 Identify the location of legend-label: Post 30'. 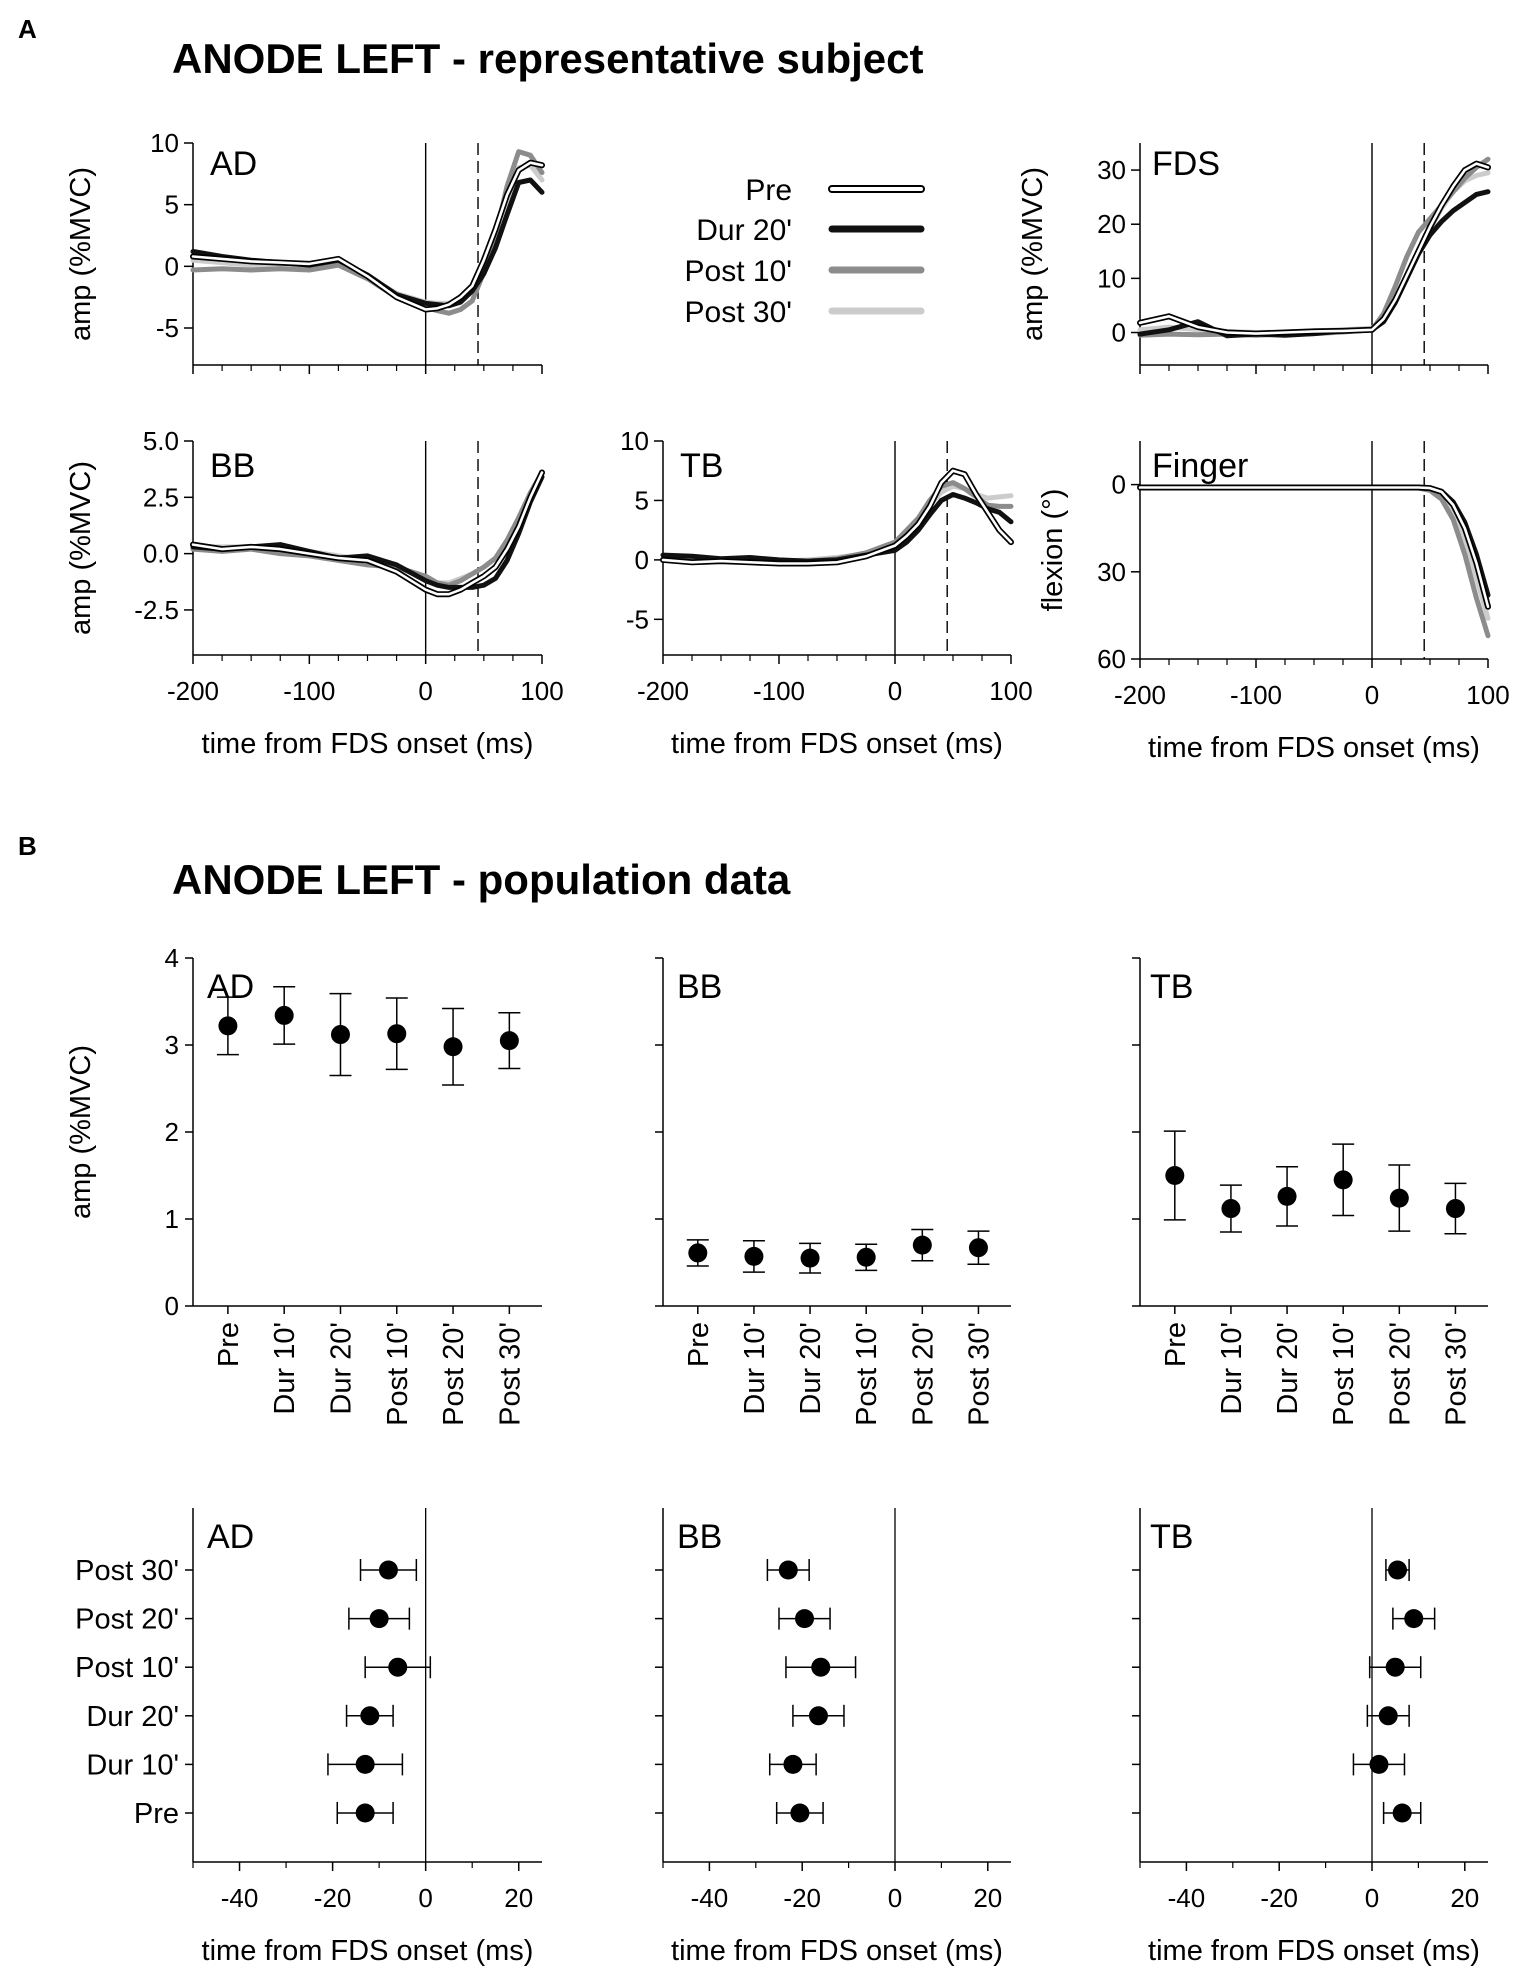
(738, 312).